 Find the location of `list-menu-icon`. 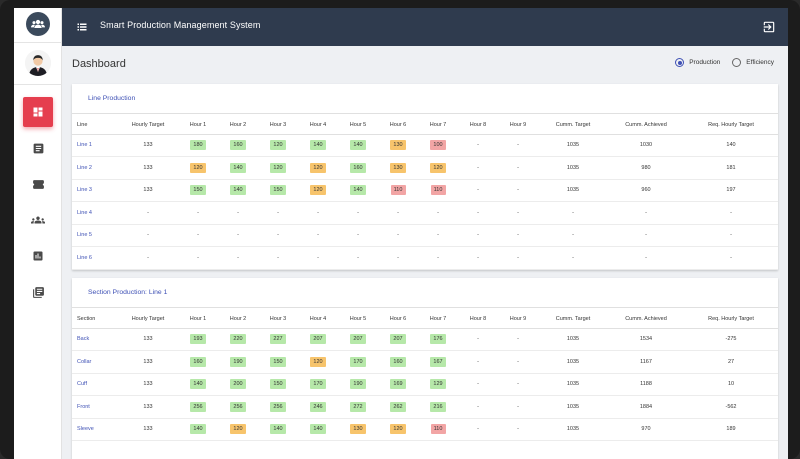

list-menu-icon is located at coordinates (82, 27).